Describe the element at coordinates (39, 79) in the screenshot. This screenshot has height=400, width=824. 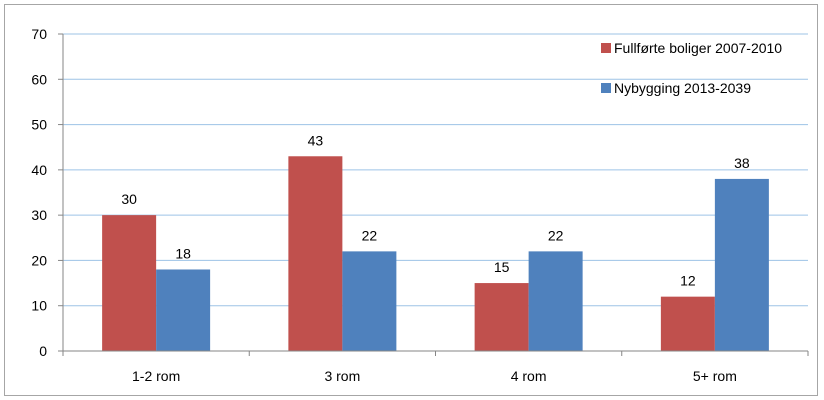
I see `y-tick-label: 60` at that location.